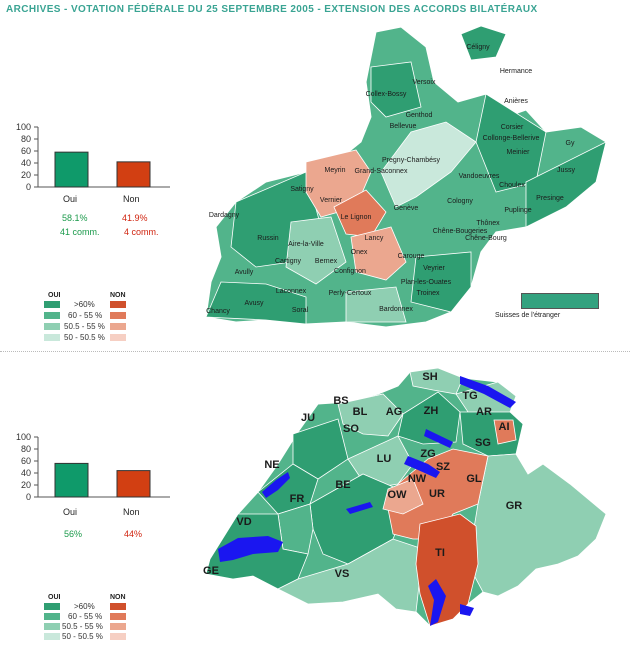 The width and height of the screenshot is (630, 649). Describe the element at coordinates (403, 126) in the screenshot. I see `commune-label: Bellevue` at that location.